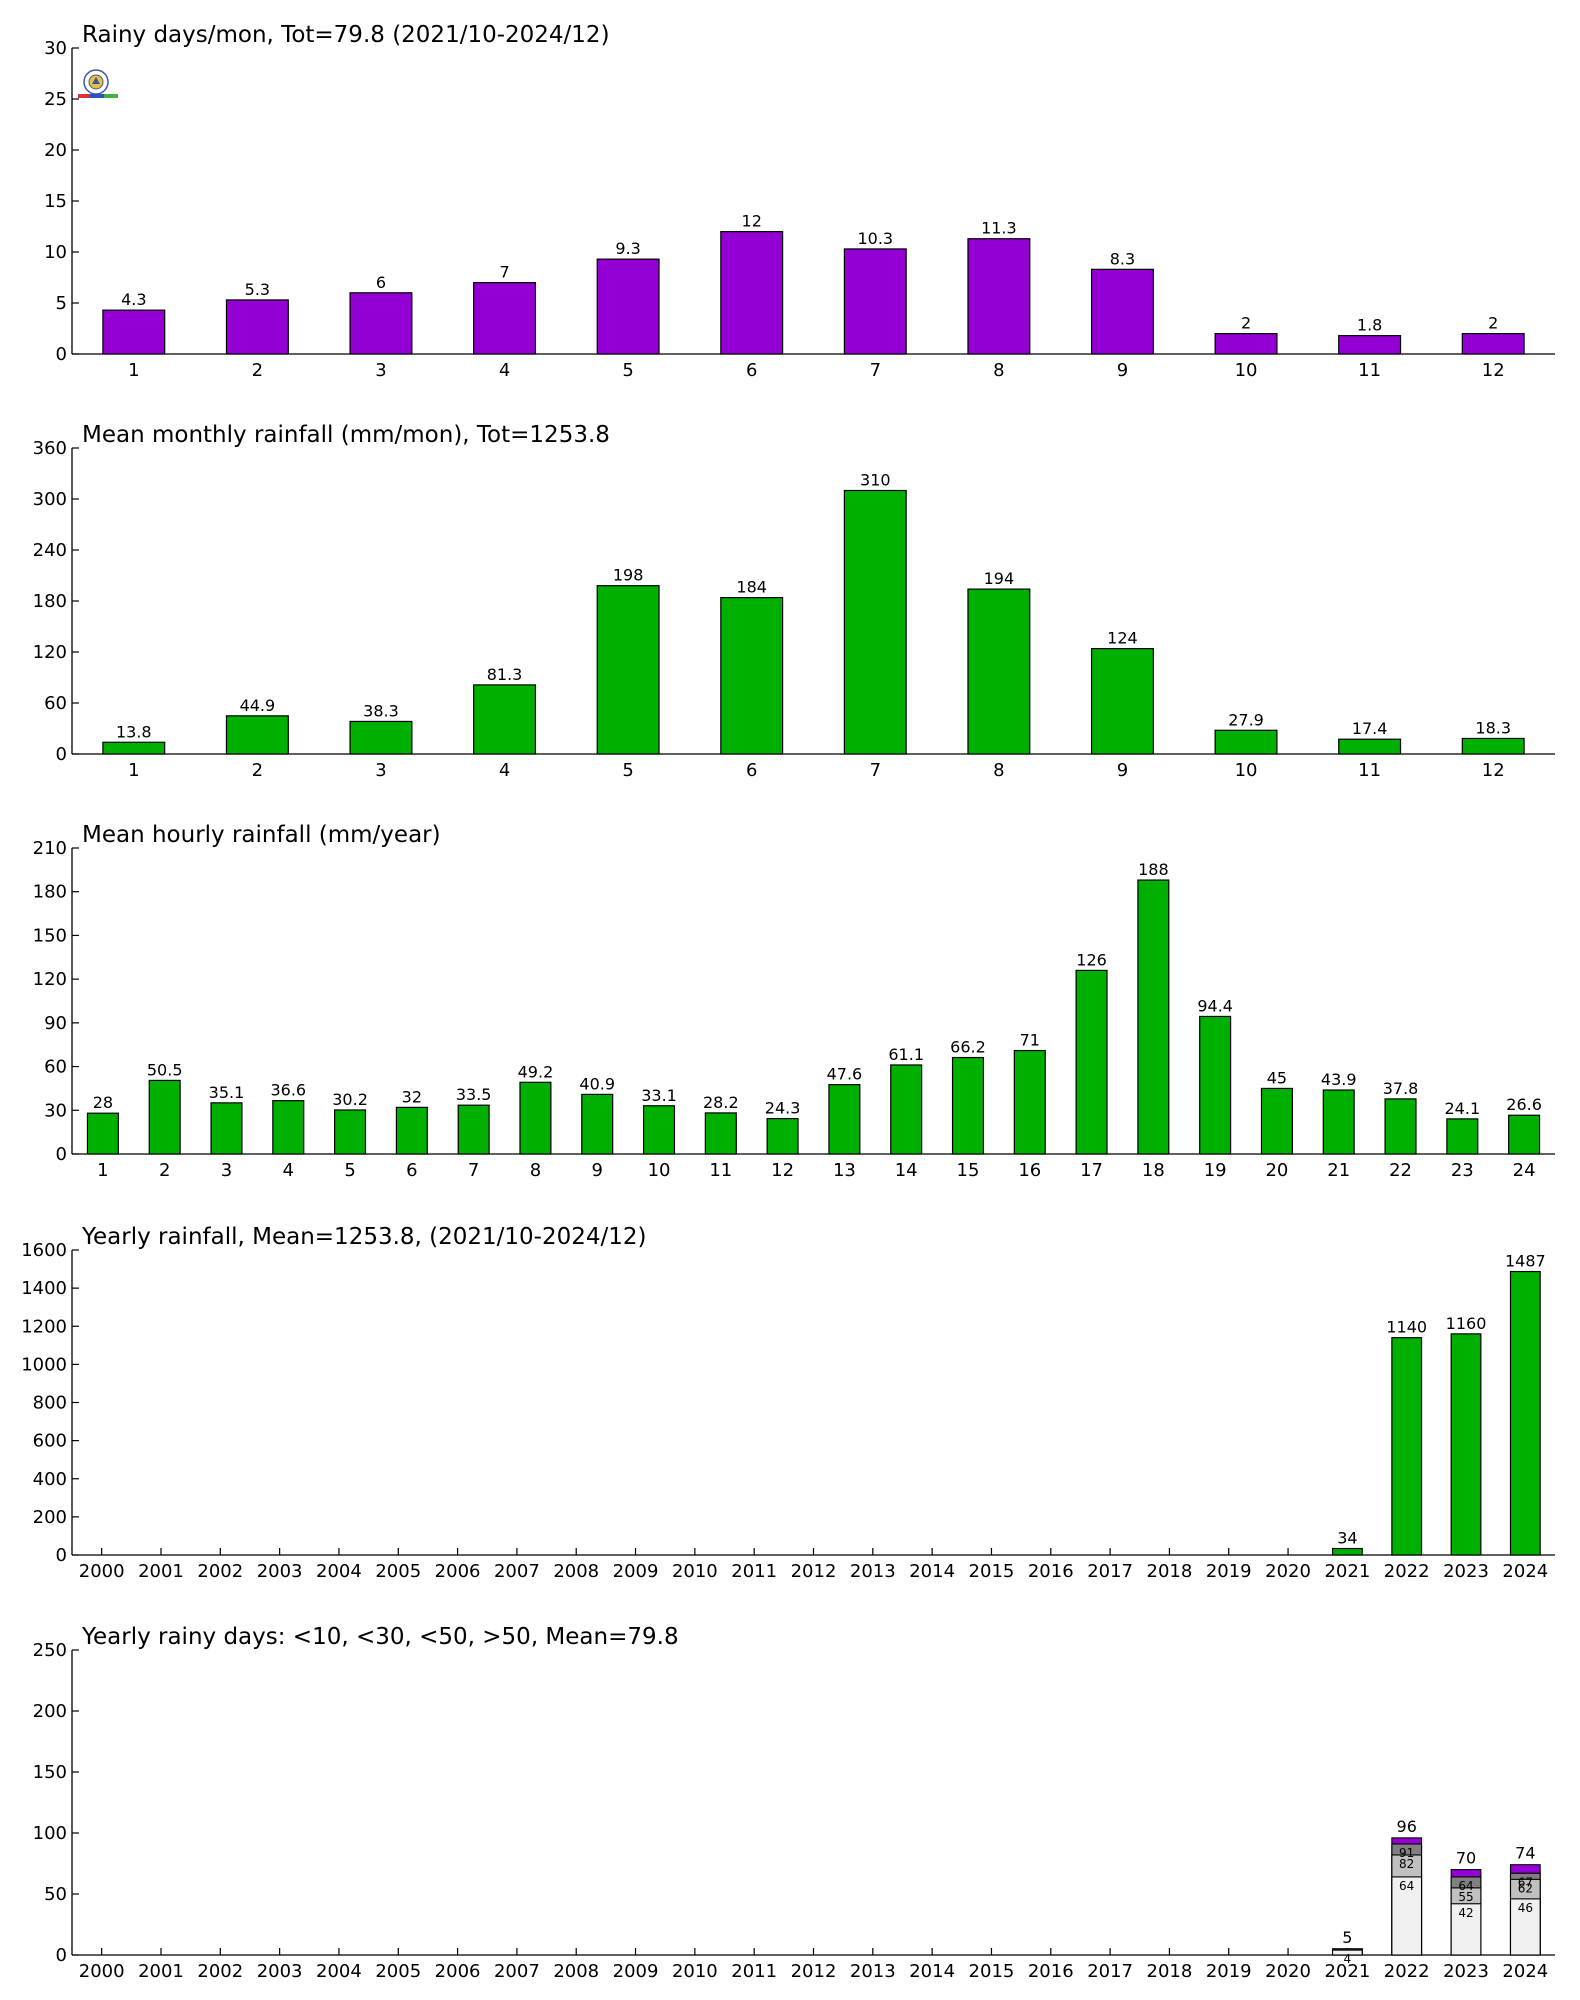  I want to click on x-tick-label: 20, so click(1276, 1170).